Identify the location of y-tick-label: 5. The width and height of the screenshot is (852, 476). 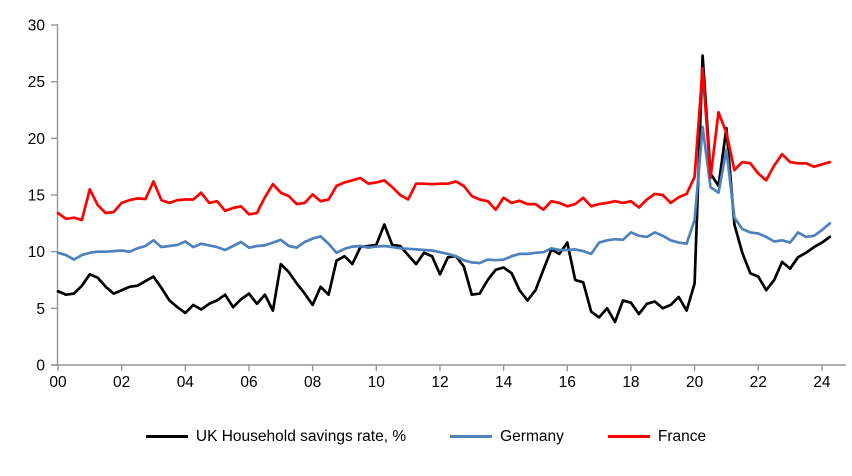
(40, 309).